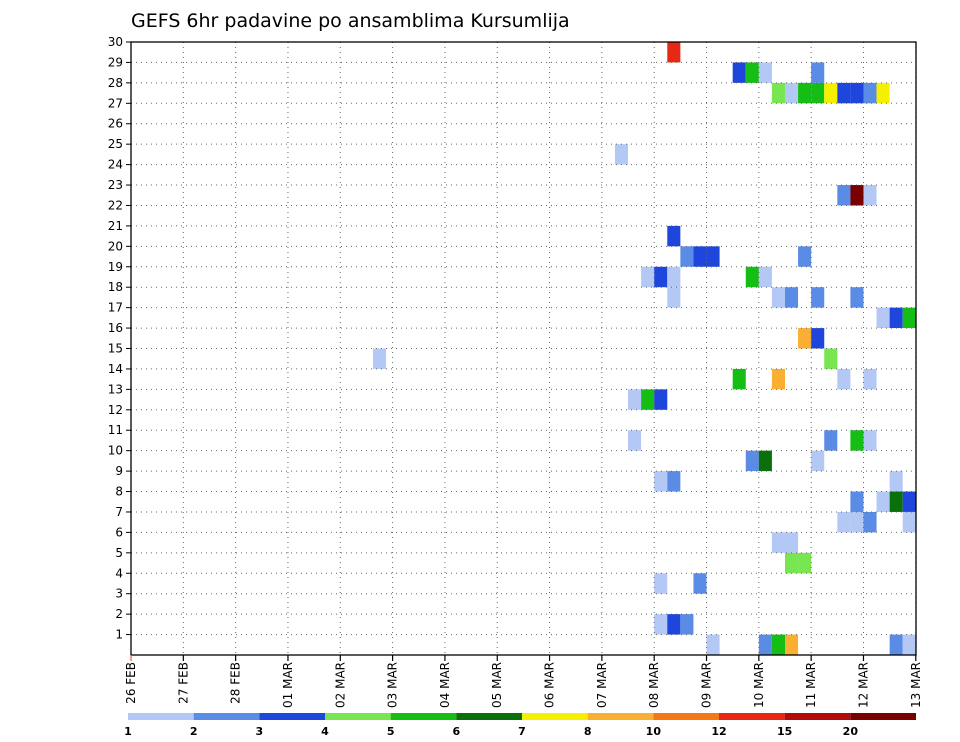 This screenshot has height=742, width=960. Describe the element at coordinates (119, 635) in the screenshot. I see `y-tick-label: 1` at that location.